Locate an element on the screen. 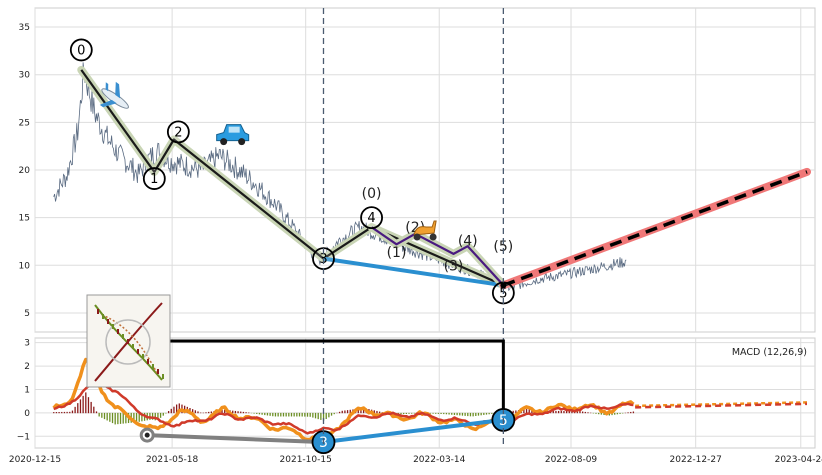  macd-wave-start-dot is located at coordinates (147, 435).